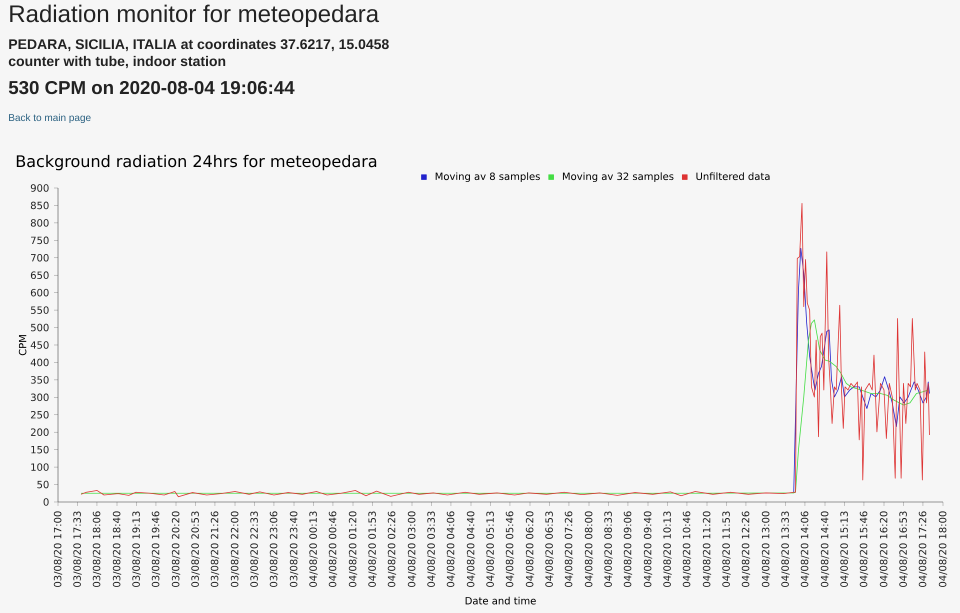  I want to click on y-tick-label: 50, so click(43, 484).